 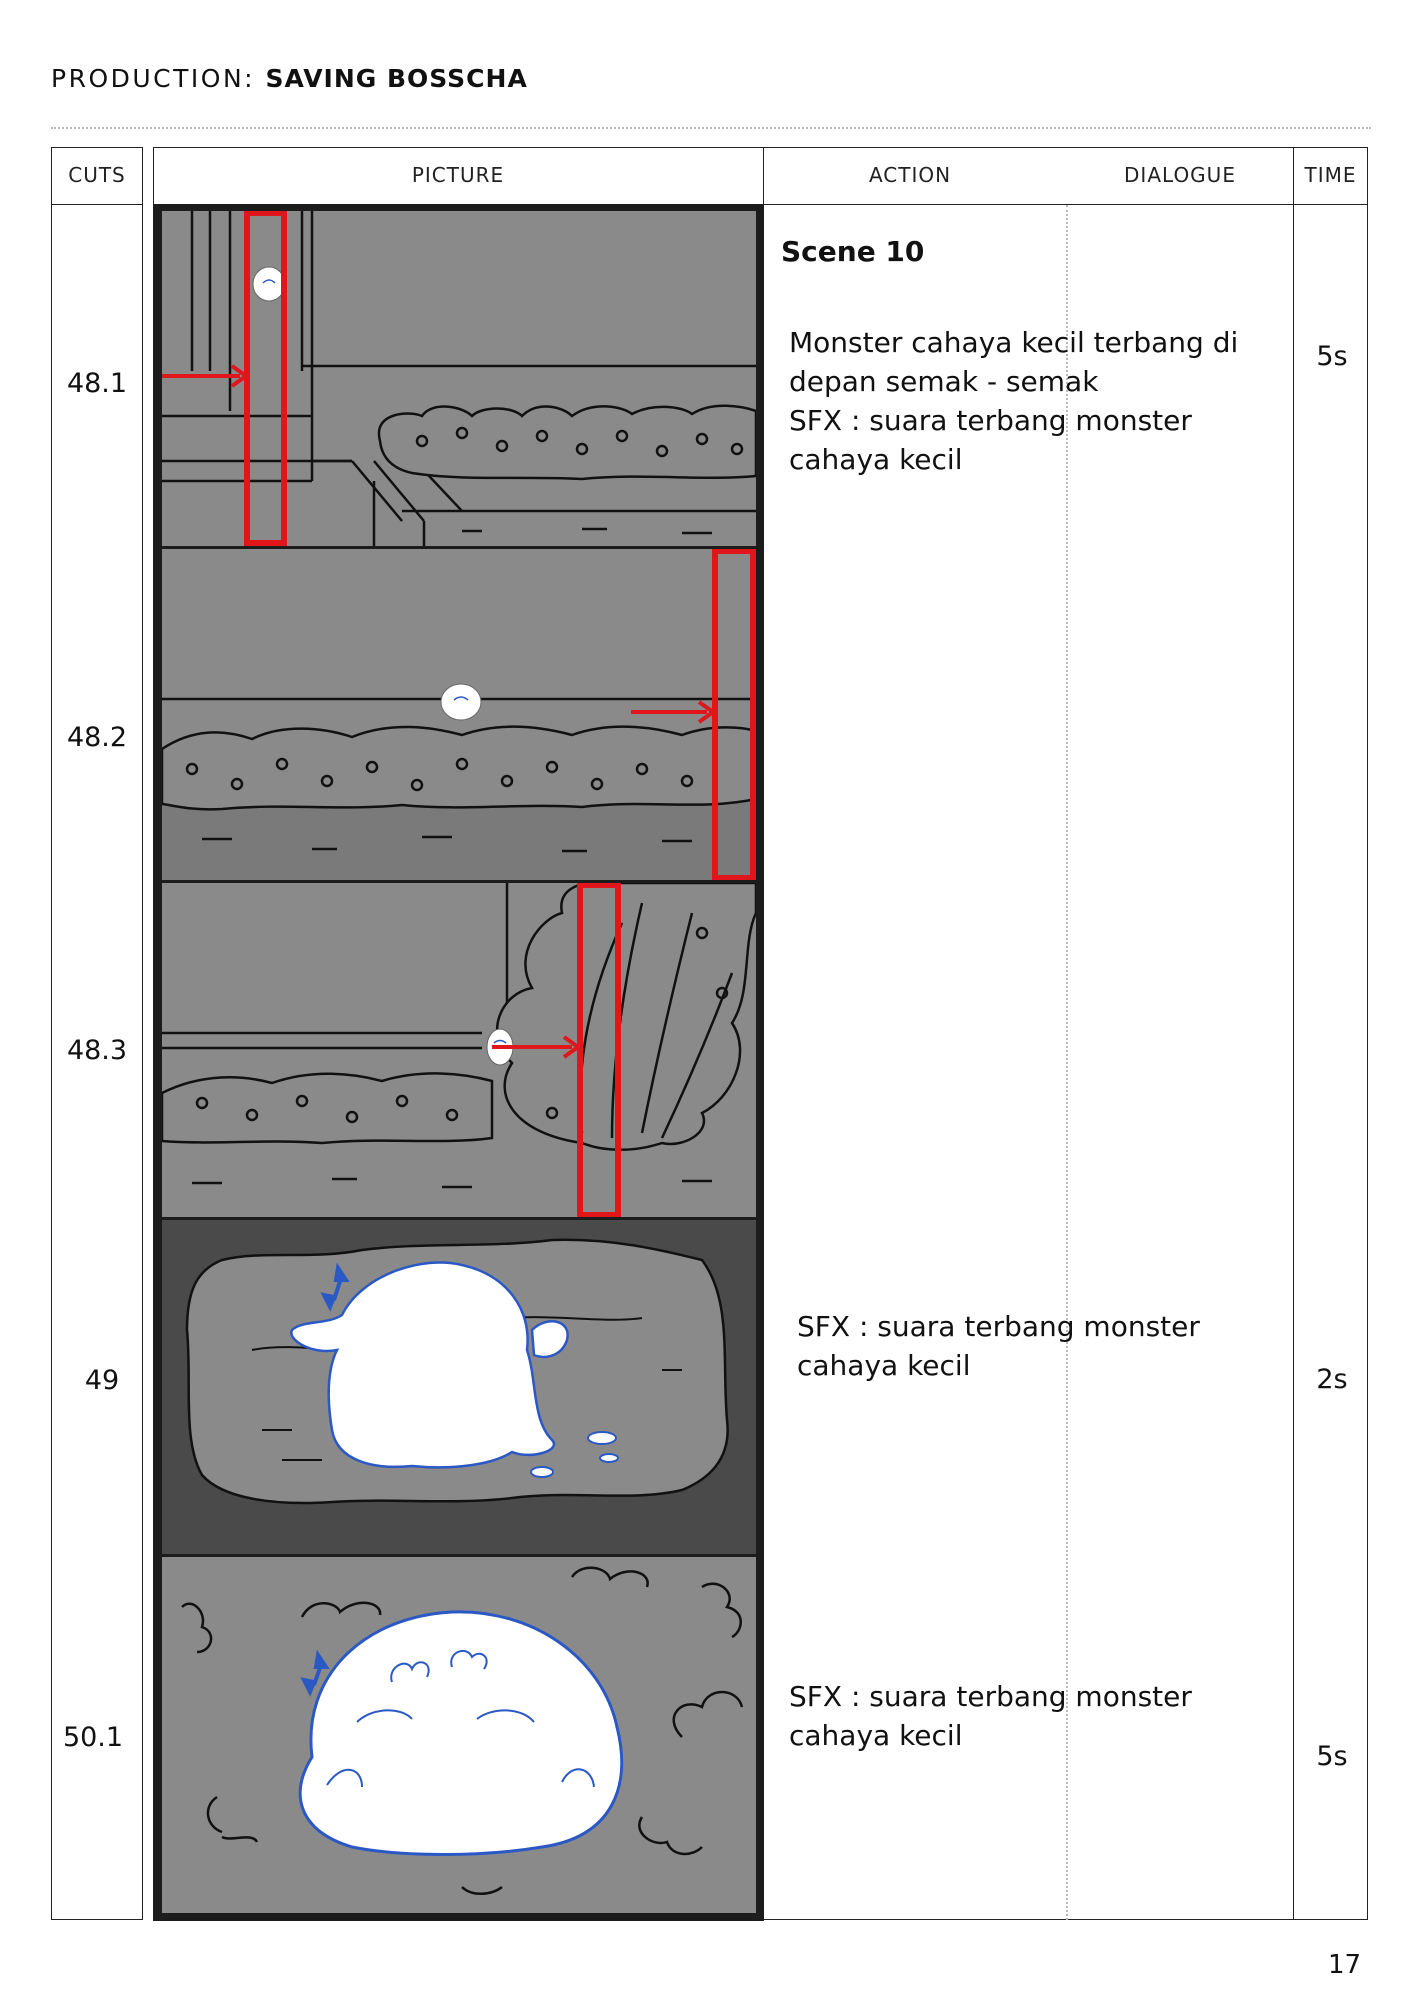 What do you see at coordinates (1345, 1965) in the screenshot?
I see `page-number: 17` at bounding box center [1345, 1965].